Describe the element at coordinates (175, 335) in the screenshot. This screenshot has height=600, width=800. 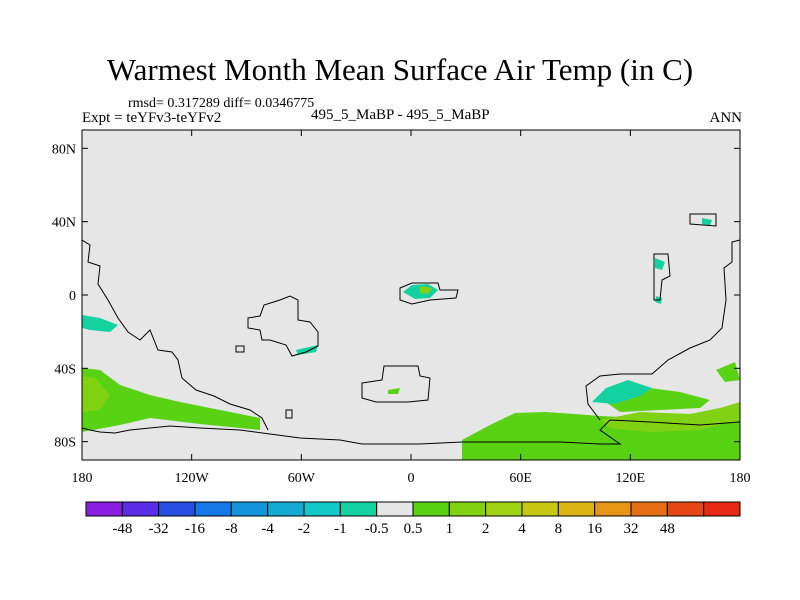
I see `outline-west-continent` at that location.